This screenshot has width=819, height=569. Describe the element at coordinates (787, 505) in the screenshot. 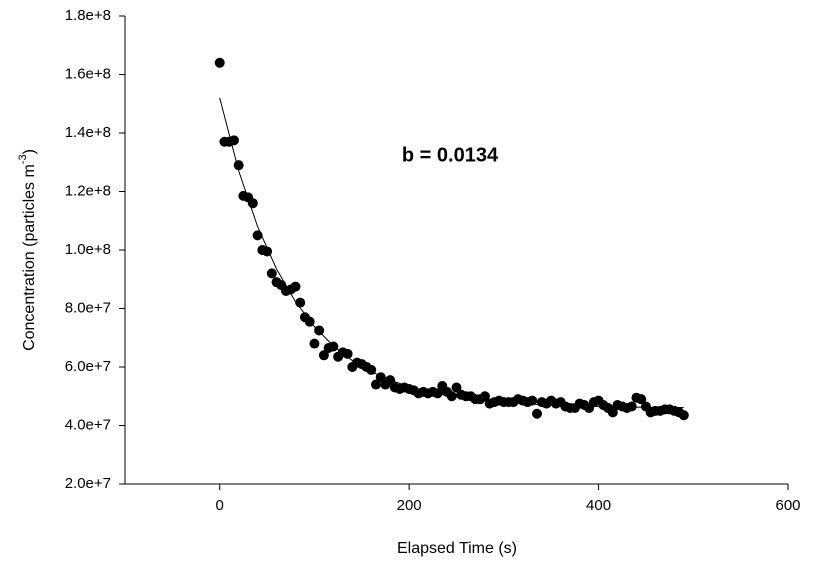

I see `x-tick-label: 600` at that location.